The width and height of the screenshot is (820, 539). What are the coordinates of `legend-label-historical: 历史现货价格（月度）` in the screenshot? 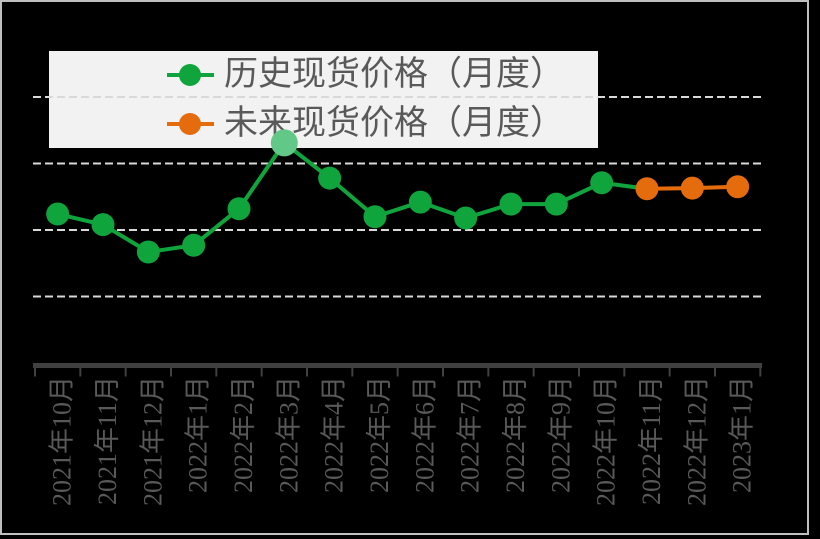 It's located at (394, 75).